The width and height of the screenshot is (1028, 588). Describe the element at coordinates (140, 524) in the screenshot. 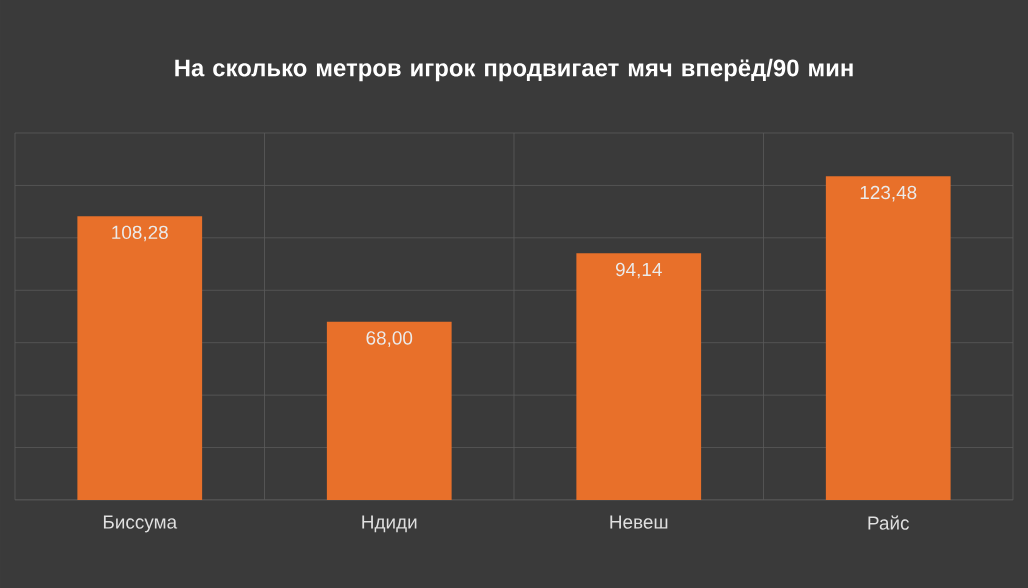

I see `x-tick-label: Биссума` at that location.